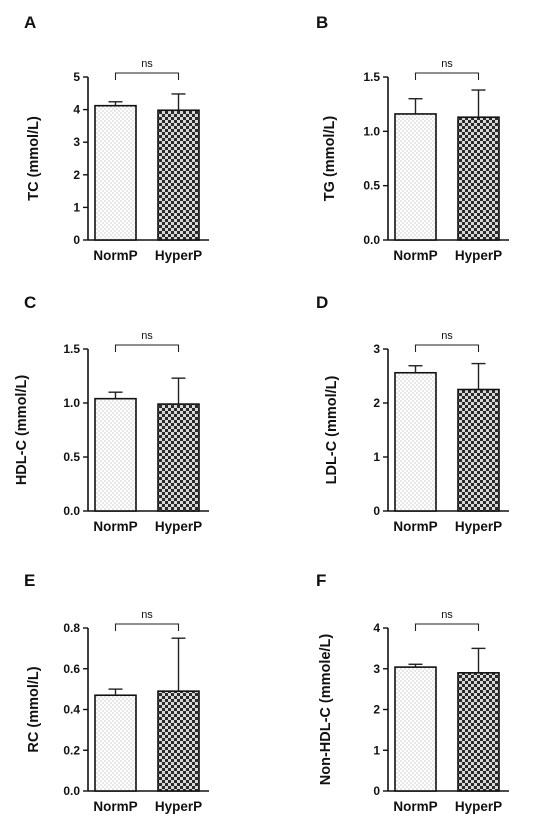 The width and height of the screenshot is (550, 824). I want to click on y-tick-label: 0.8, so click(71, 628).